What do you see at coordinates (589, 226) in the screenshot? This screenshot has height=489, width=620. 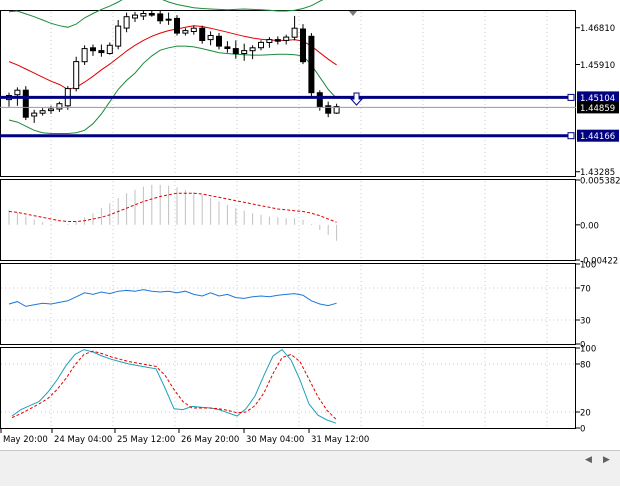 I see `oscillator1-tick-label: 0.00` at bounding box center [589, 226].